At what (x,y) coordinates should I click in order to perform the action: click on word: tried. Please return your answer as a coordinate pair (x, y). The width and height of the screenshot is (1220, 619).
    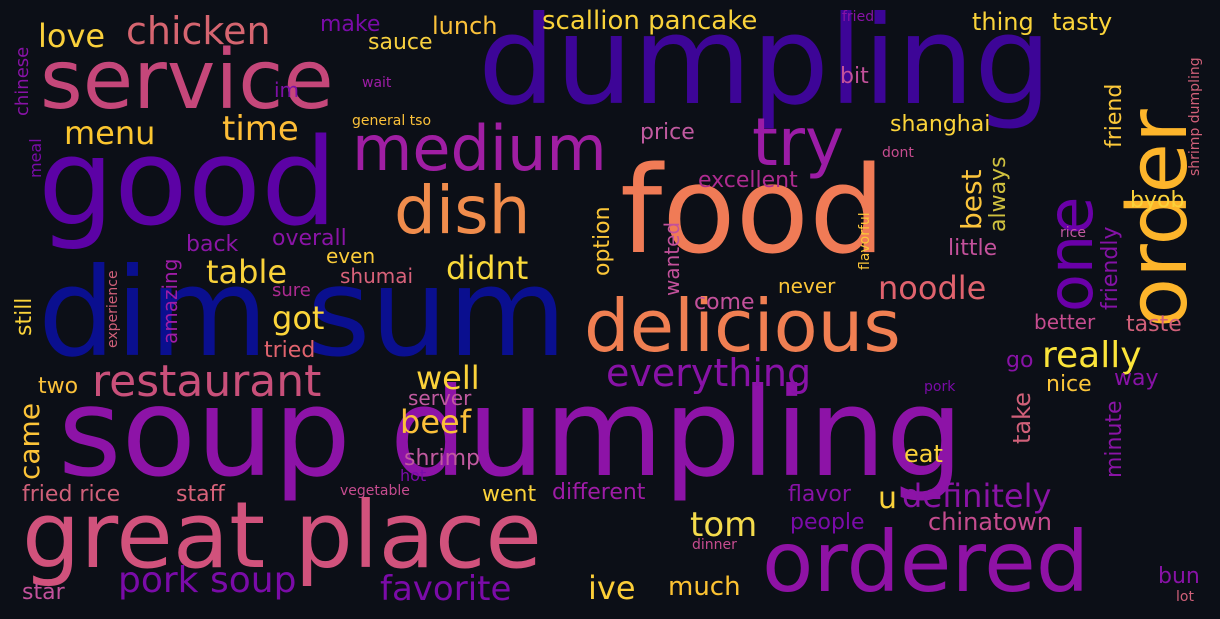
    Looking at the image, I should click on (290, 350).